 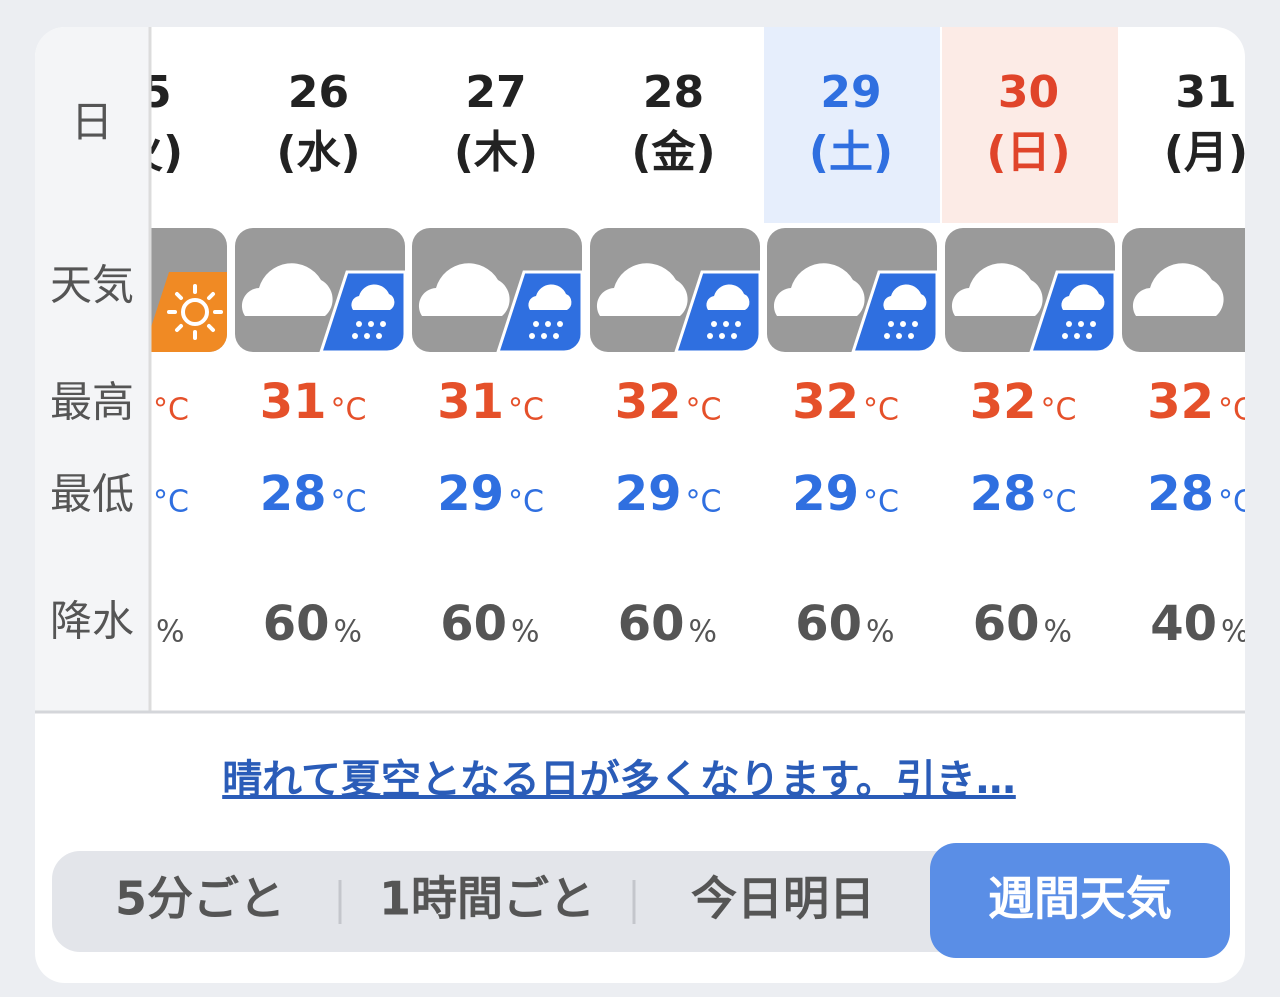 What do you see at coordinates (141, 152) in the screenshot?
I see `weekday: (火)` at bounding box center [141, 152].